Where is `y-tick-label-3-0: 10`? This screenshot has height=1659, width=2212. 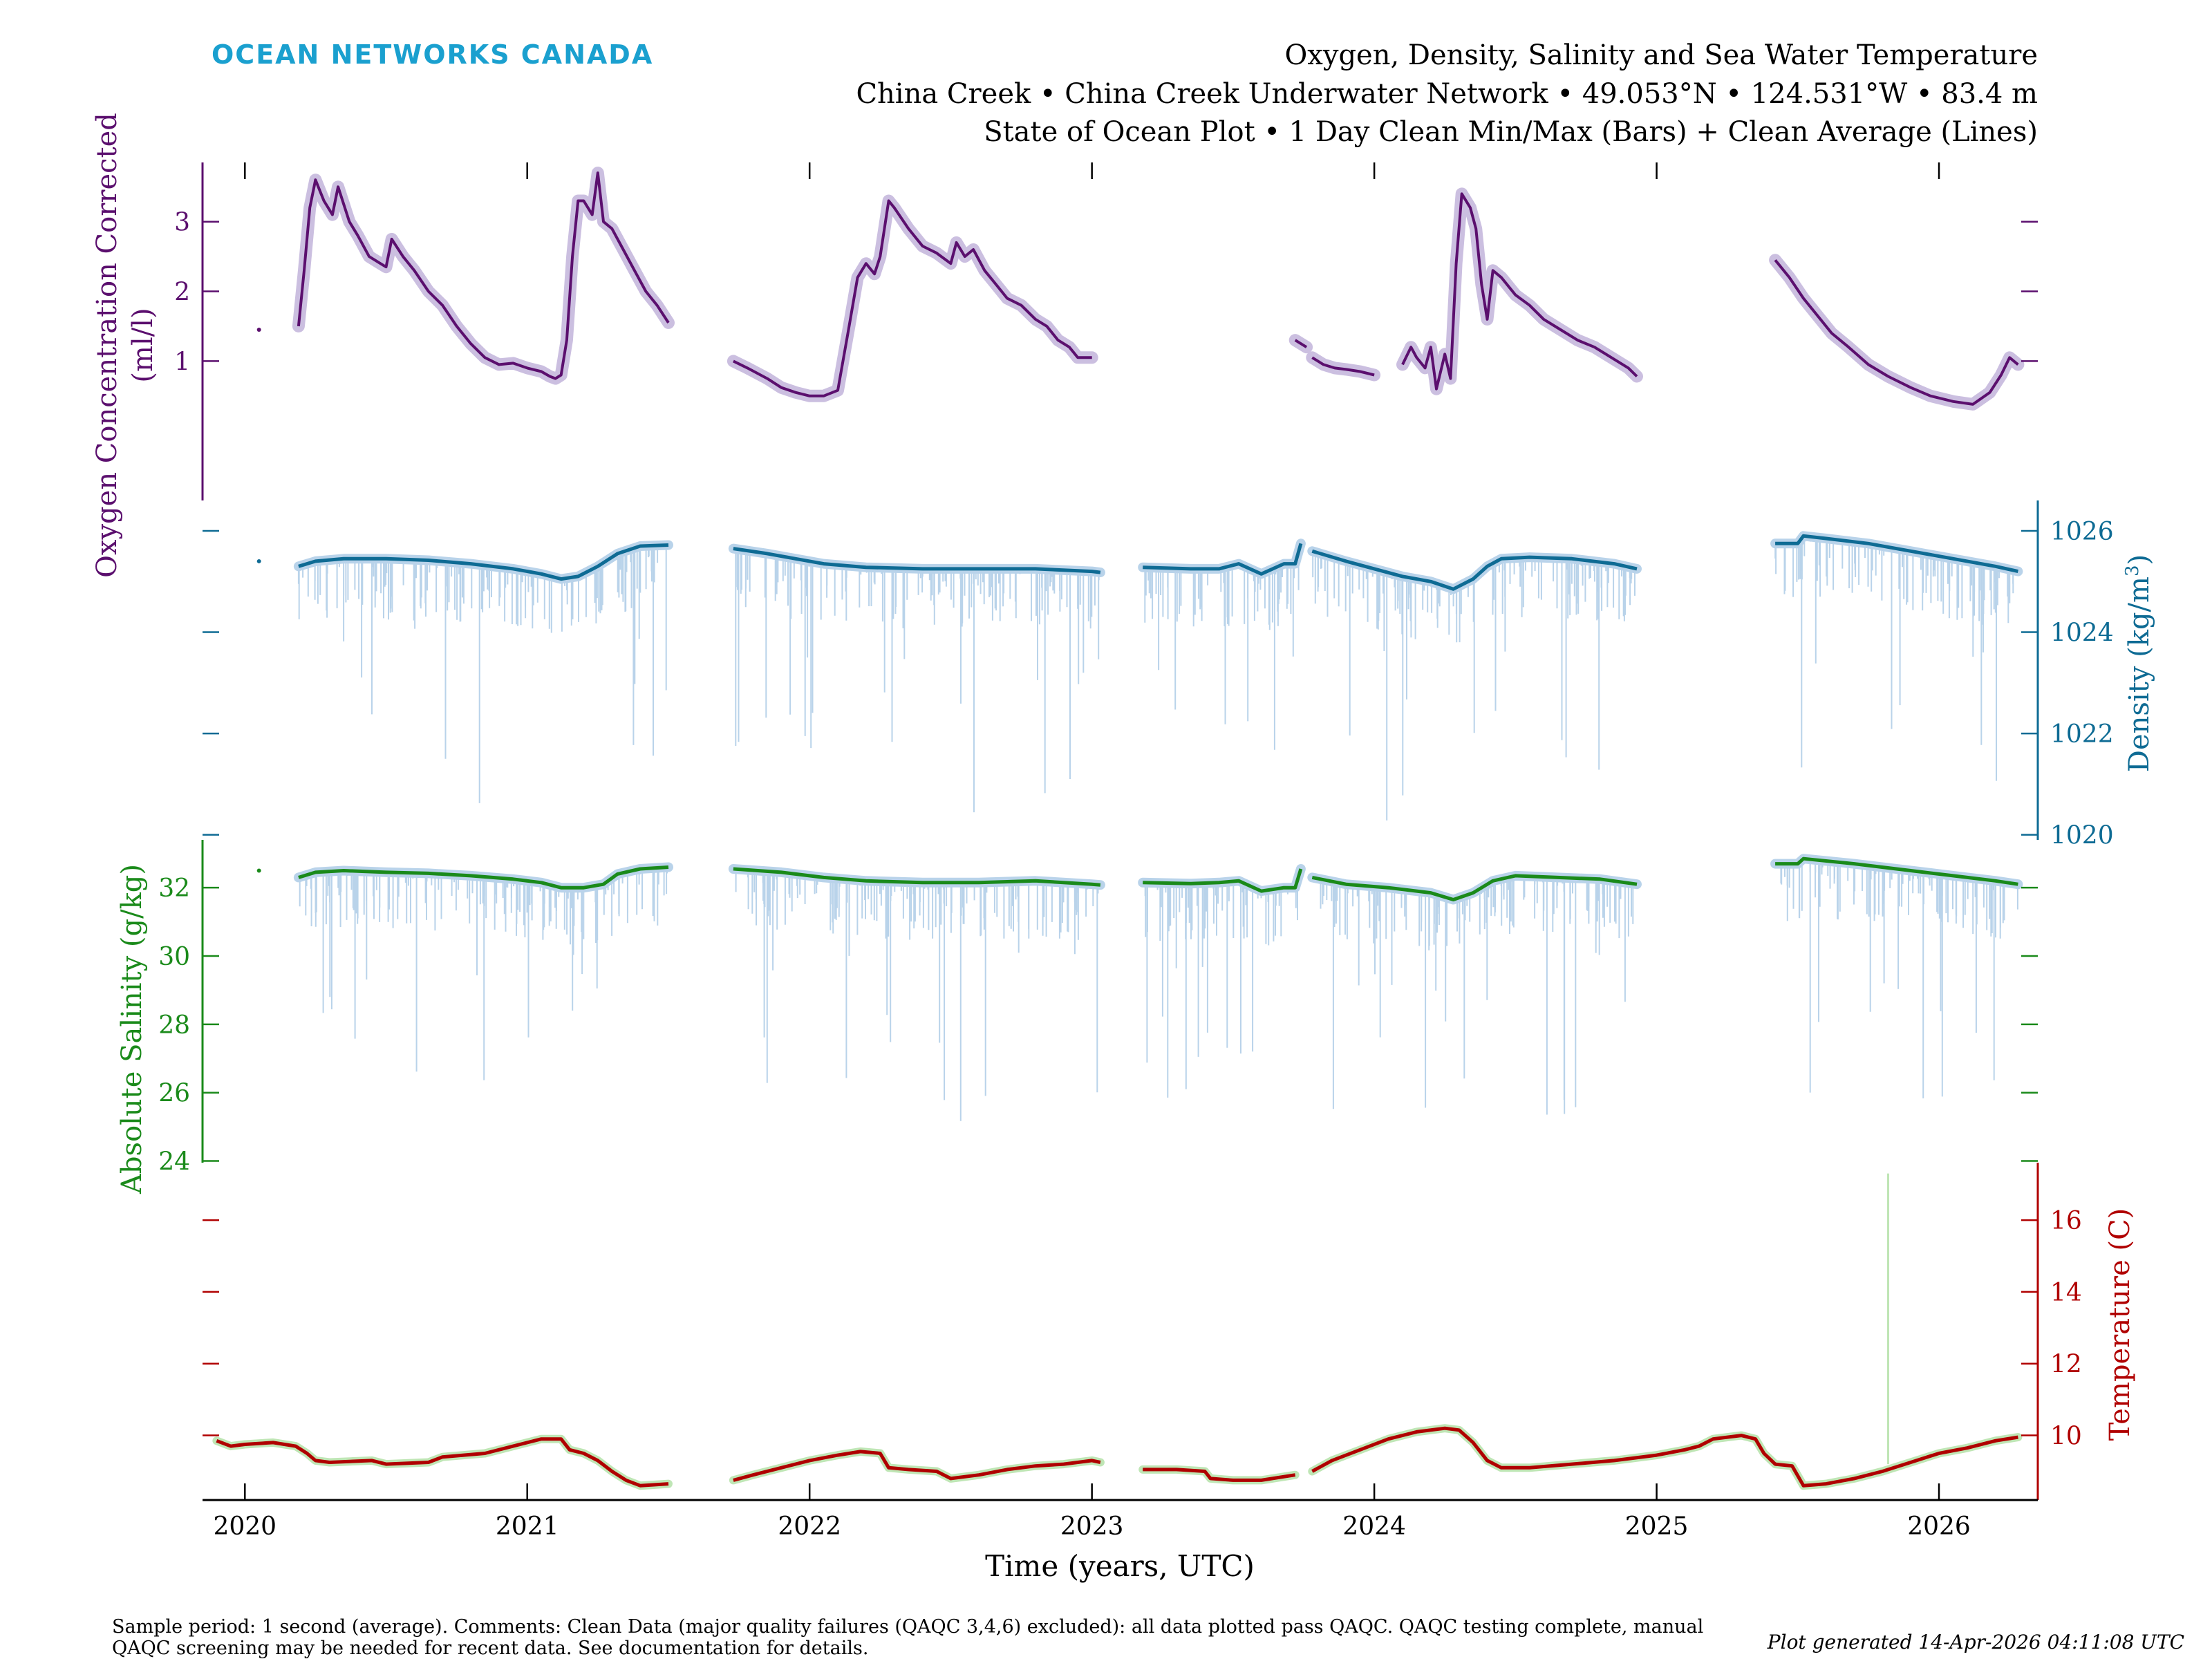
y-tick-label-3-0: 10 is located at coordinates (2066, 1437).